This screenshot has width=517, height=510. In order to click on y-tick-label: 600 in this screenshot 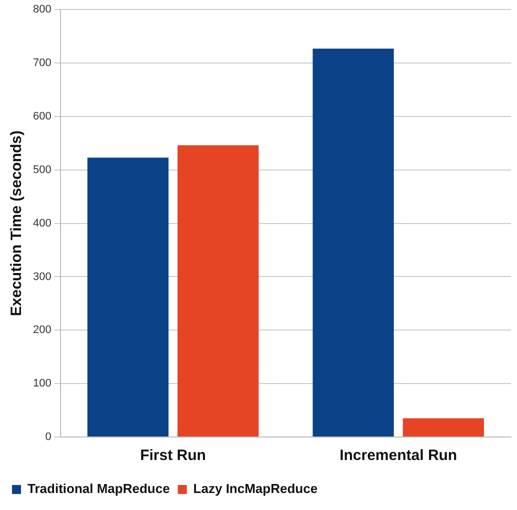, I will do `click(42, 116)`.